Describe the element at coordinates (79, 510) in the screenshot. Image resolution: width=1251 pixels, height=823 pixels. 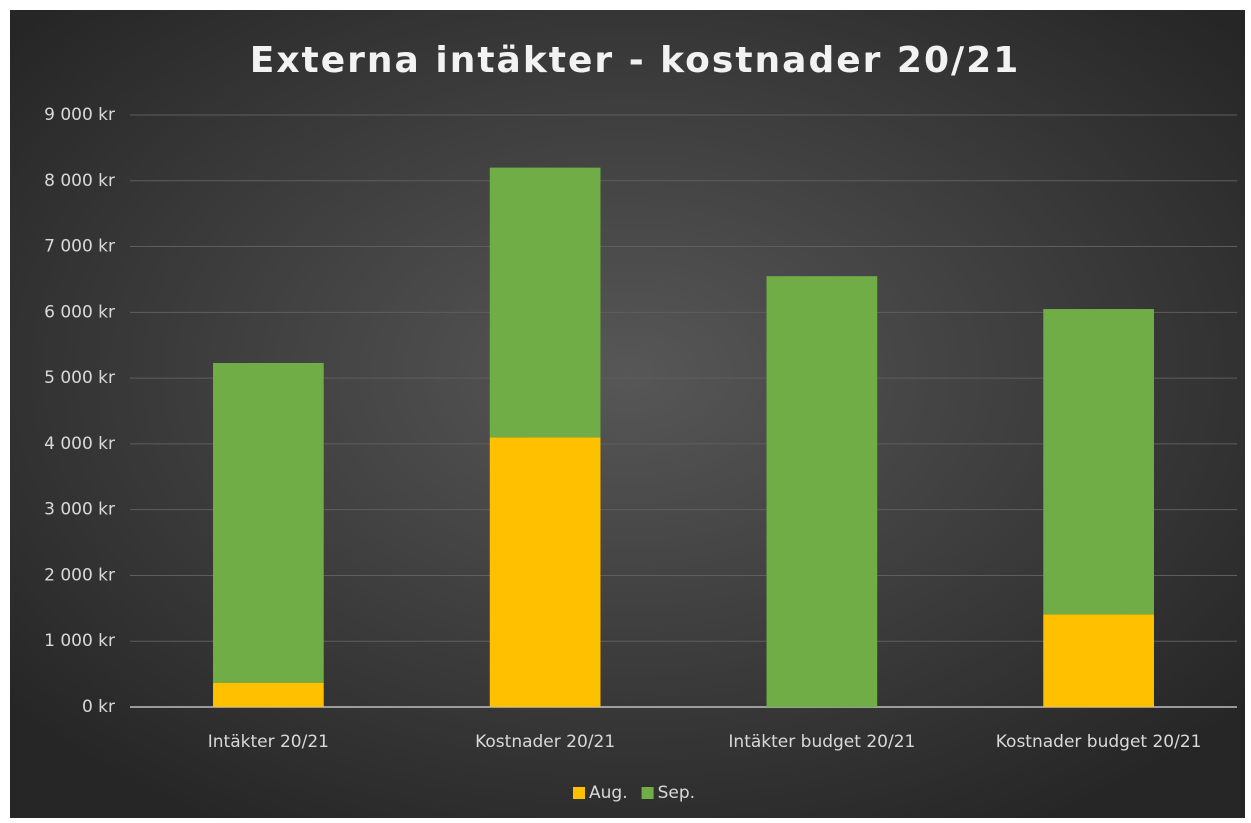
I see `y-tick-label: 3 000 kr` at that location.